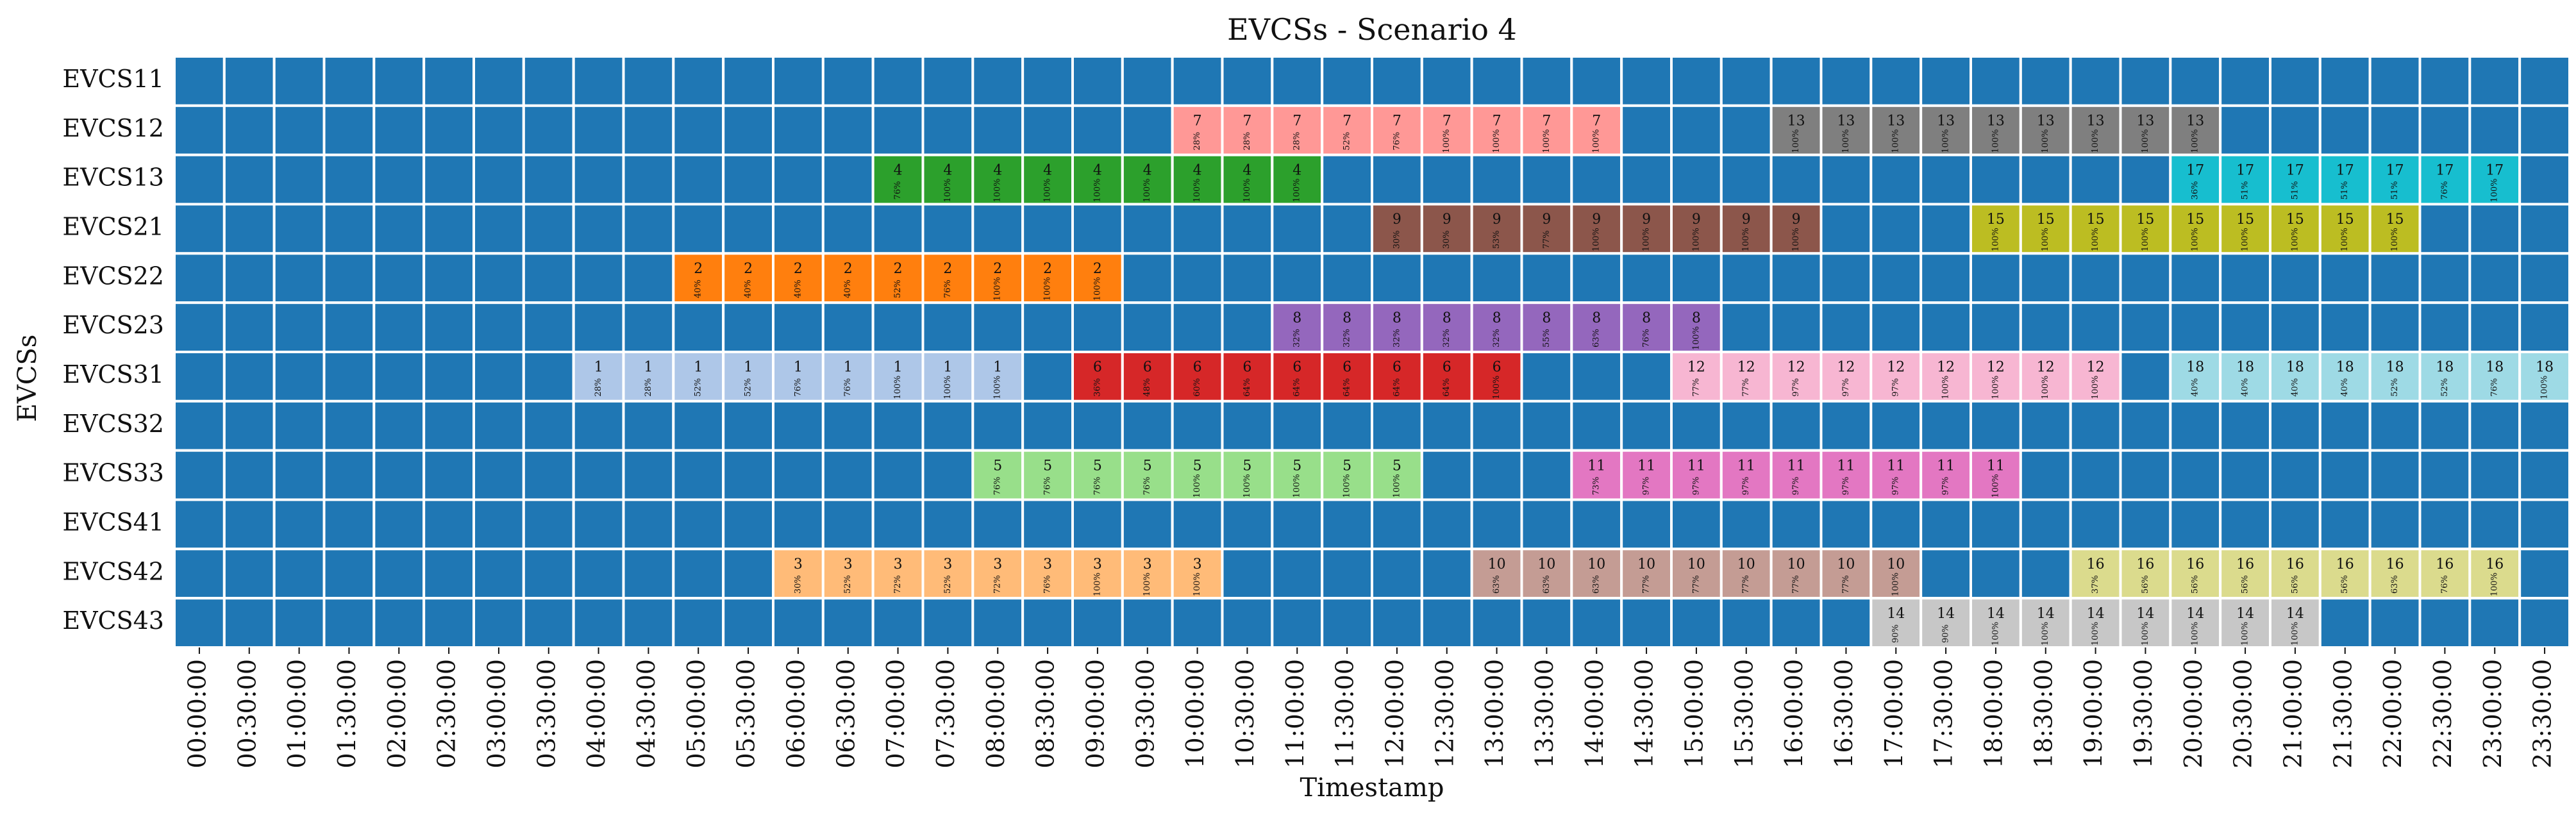  I want to click on soc-label: 56%, so click(2145, 584).